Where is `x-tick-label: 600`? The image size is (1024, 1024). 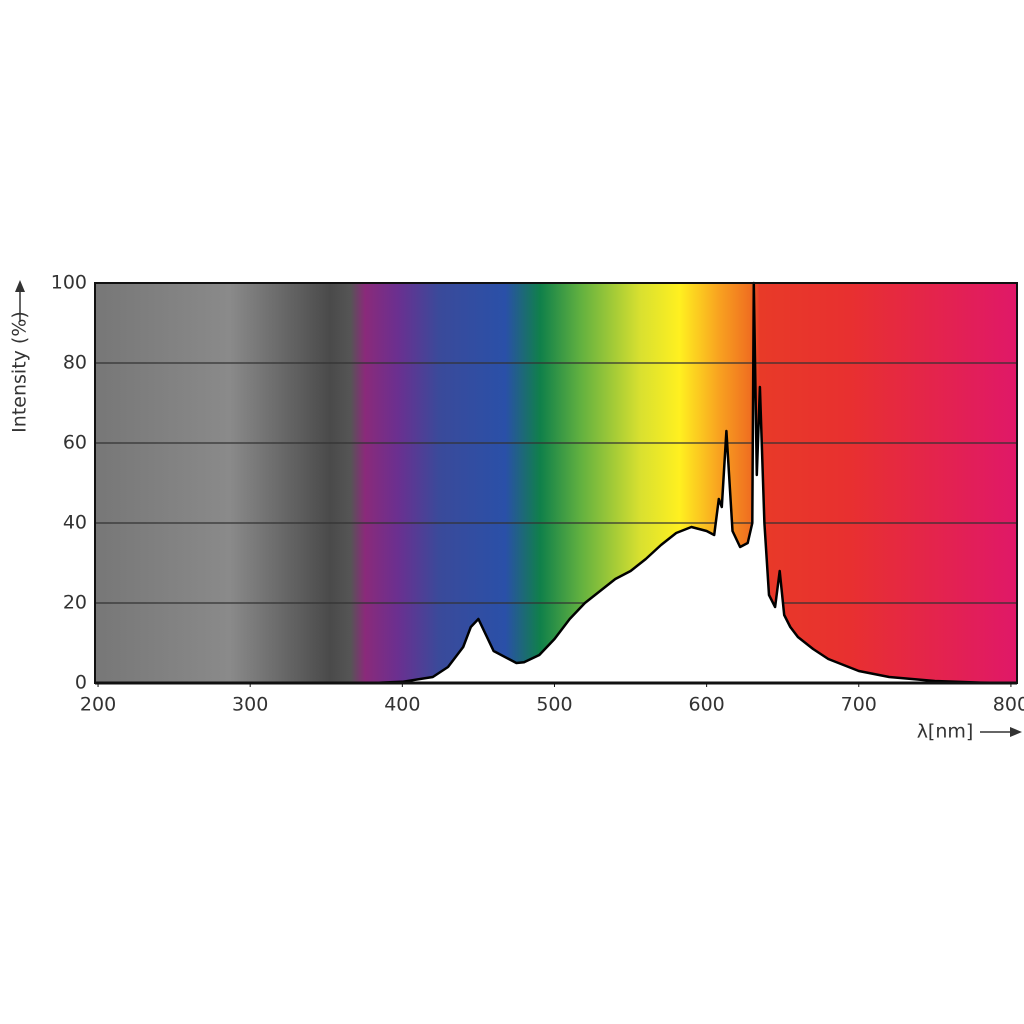
x-tick-label: 600 is located at coordinates (706, 705).